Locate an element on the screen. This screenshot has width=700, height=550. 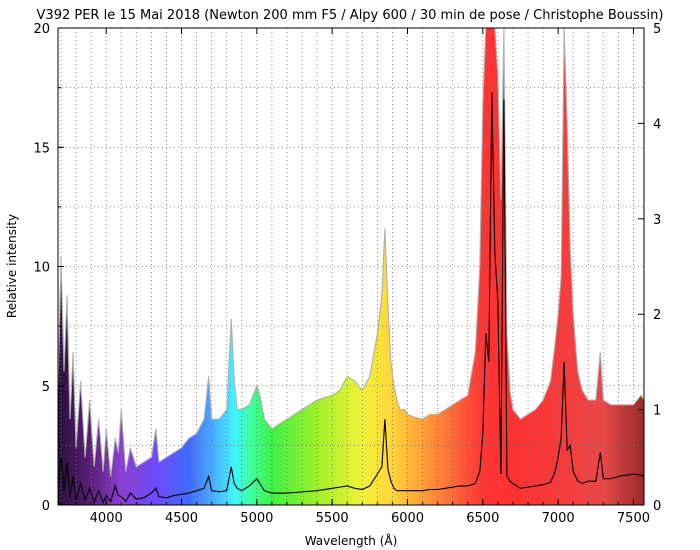
y-tick-label: 15 is located at coordinates (41, 148).